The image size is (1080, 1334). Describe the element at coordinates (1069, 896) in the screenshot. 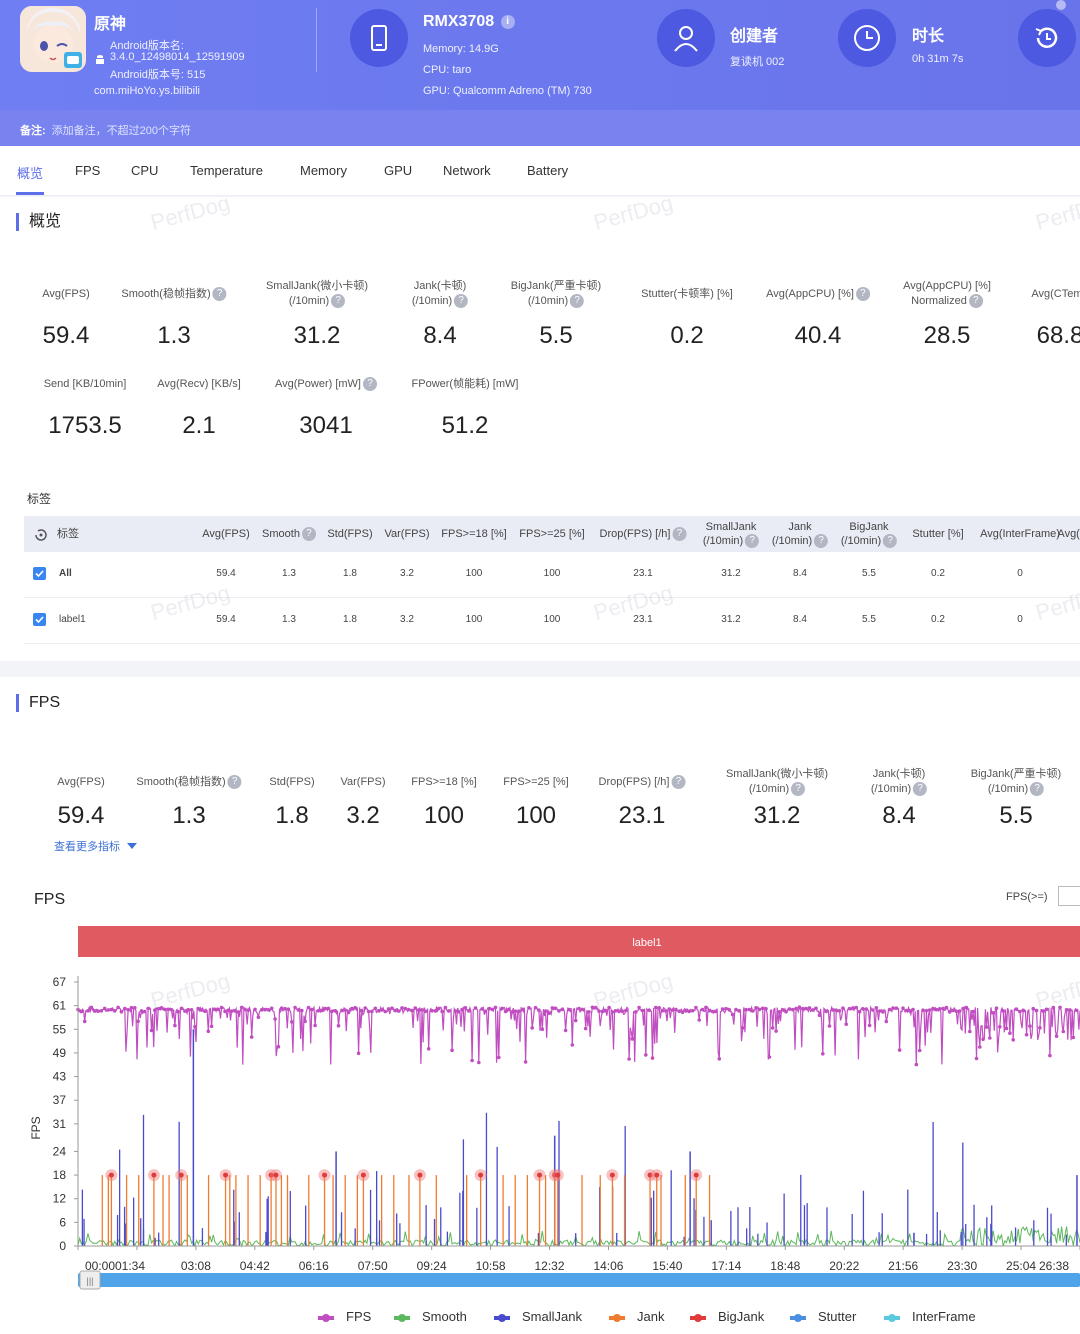

I see `fps-filter-input` at that location.